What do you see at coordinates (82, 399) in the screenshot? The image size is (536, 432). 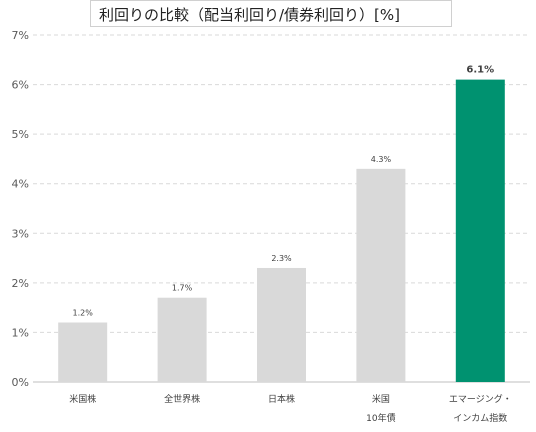 I see `x-tick-label: 米国株` at bounding box center [82, 399].